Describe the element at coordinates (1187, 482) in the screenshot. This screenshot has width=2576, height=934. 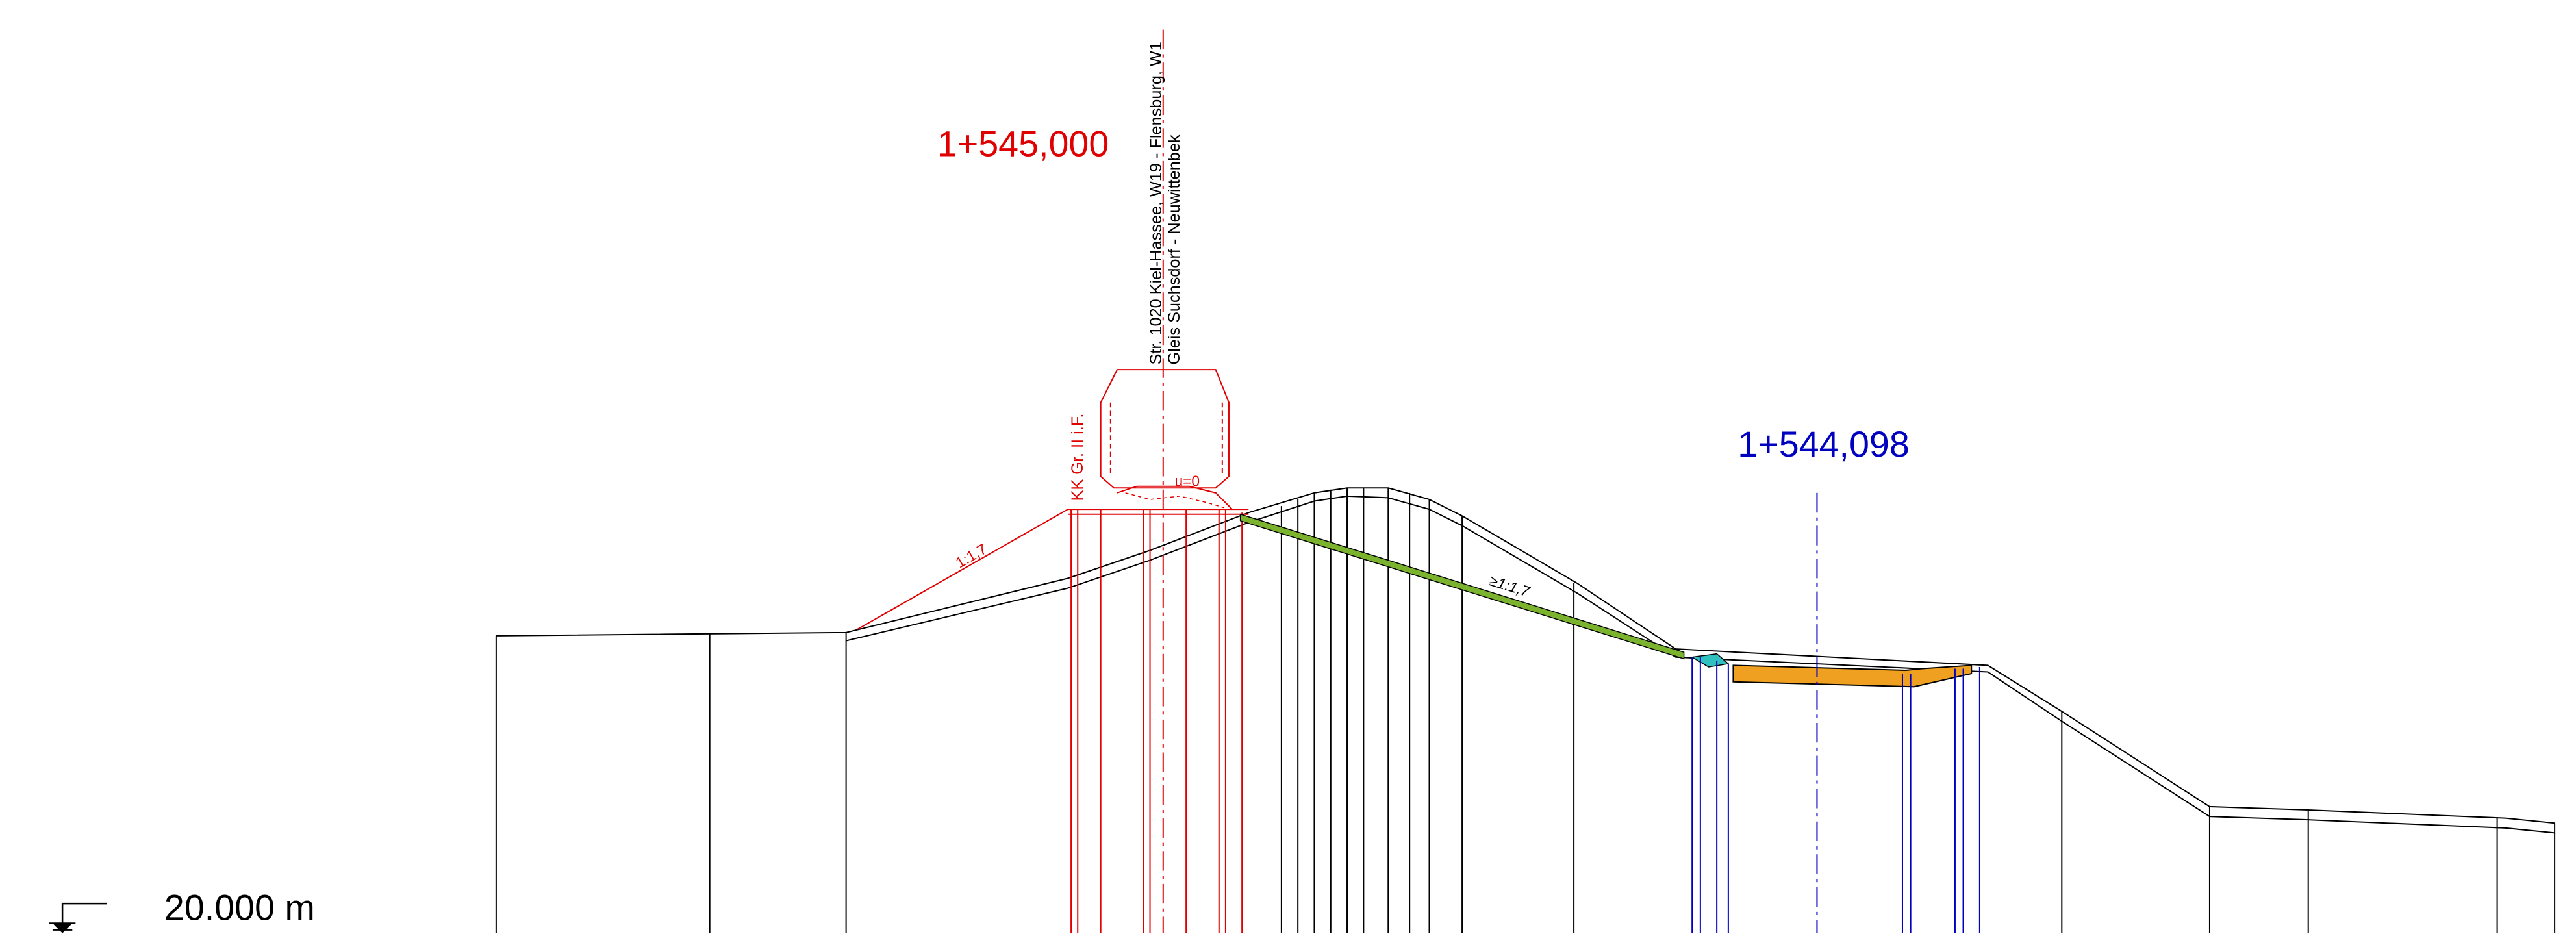
I see `cant-label: u=0` at that location.